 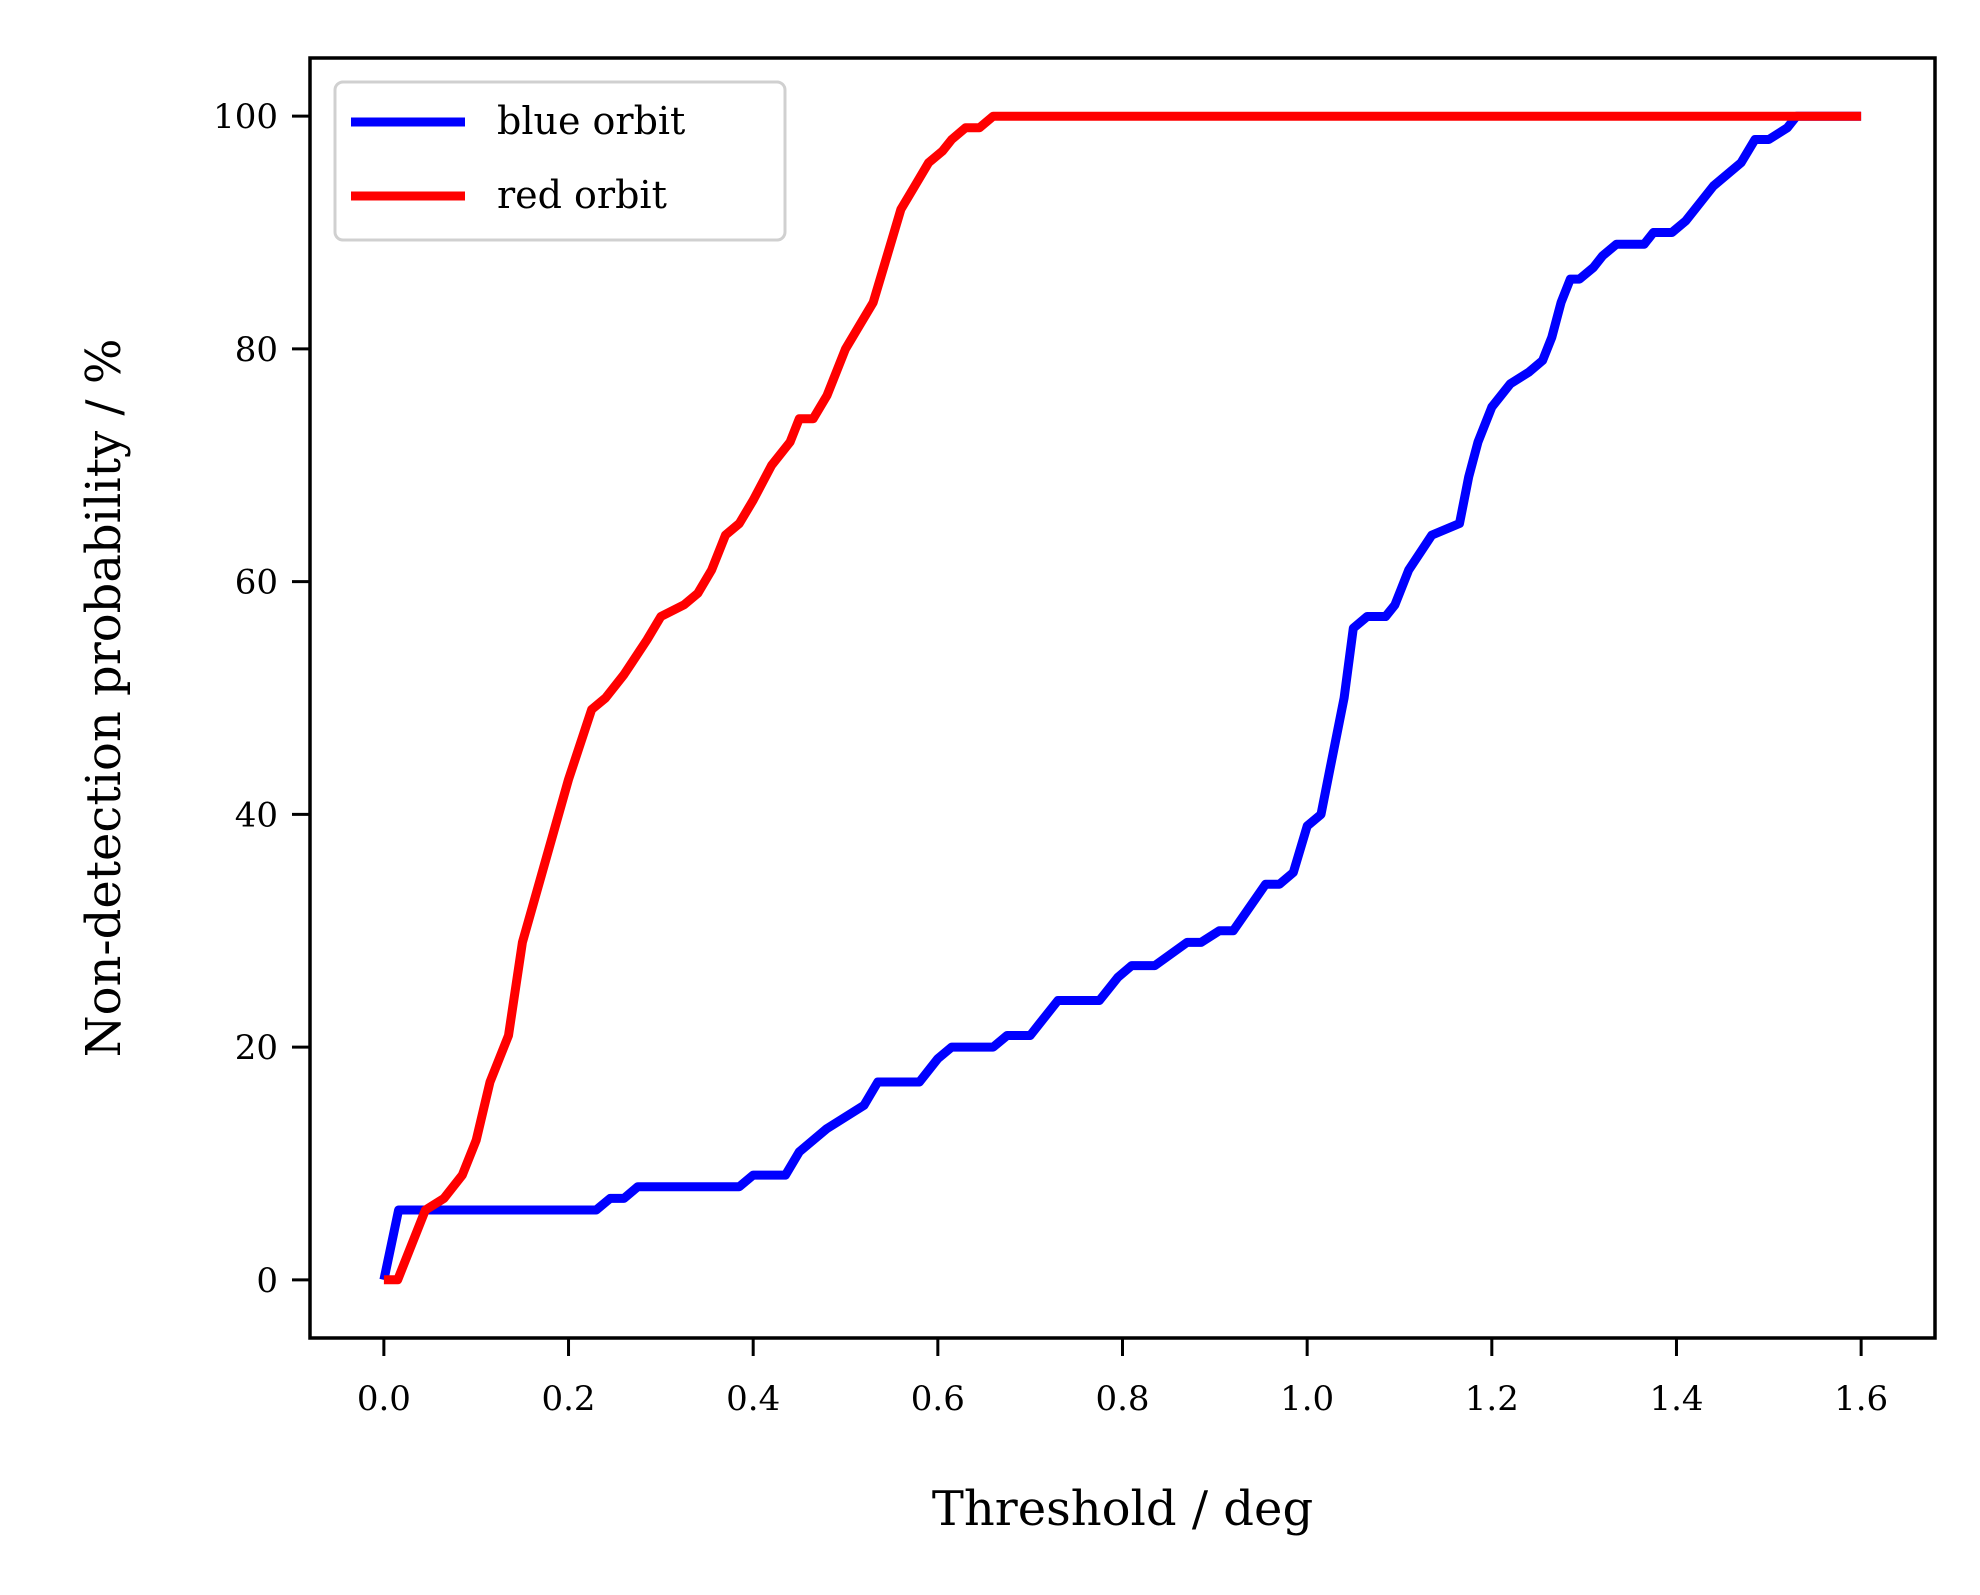 What do you see at coordinates (568, 1399) in the screenshot?
I see `x-tick-label: 0.2` at bounding box center [568, 1399].